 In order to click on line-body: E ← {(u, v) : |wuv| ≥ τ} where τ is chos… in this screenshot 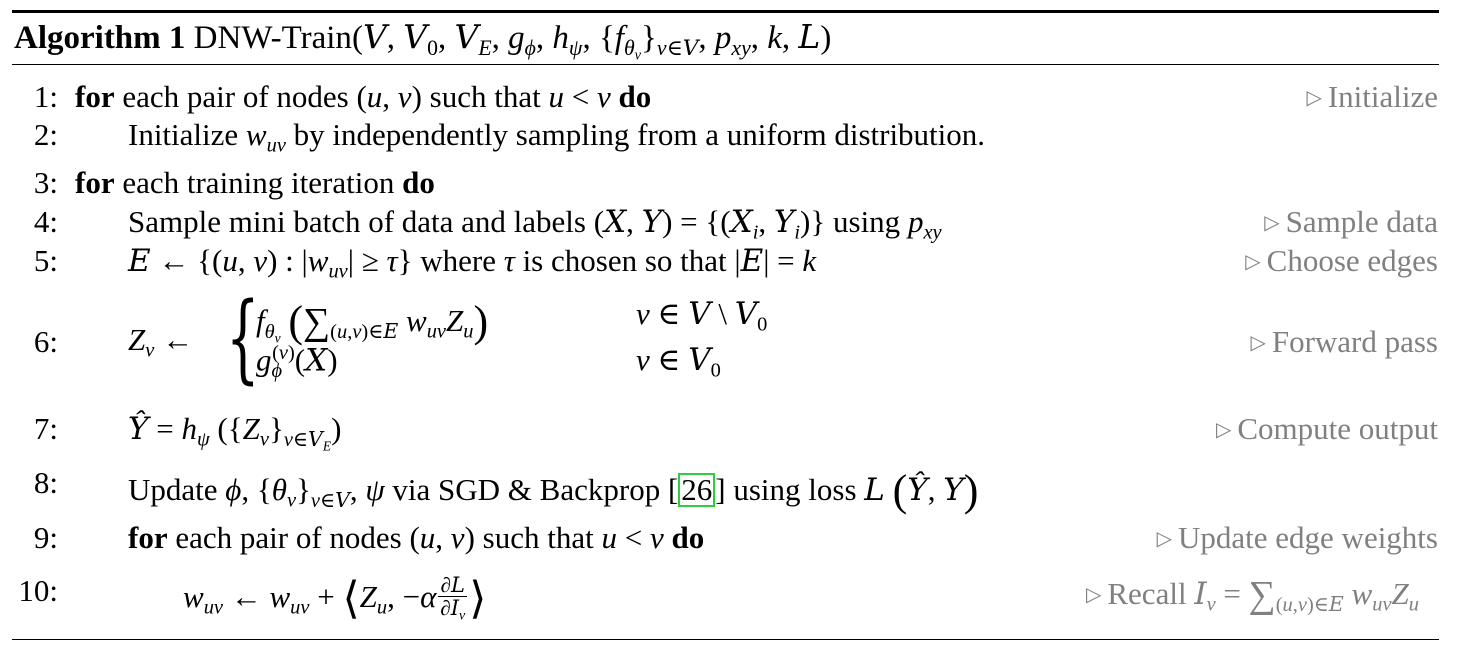, I will do `click(472, 263)`.